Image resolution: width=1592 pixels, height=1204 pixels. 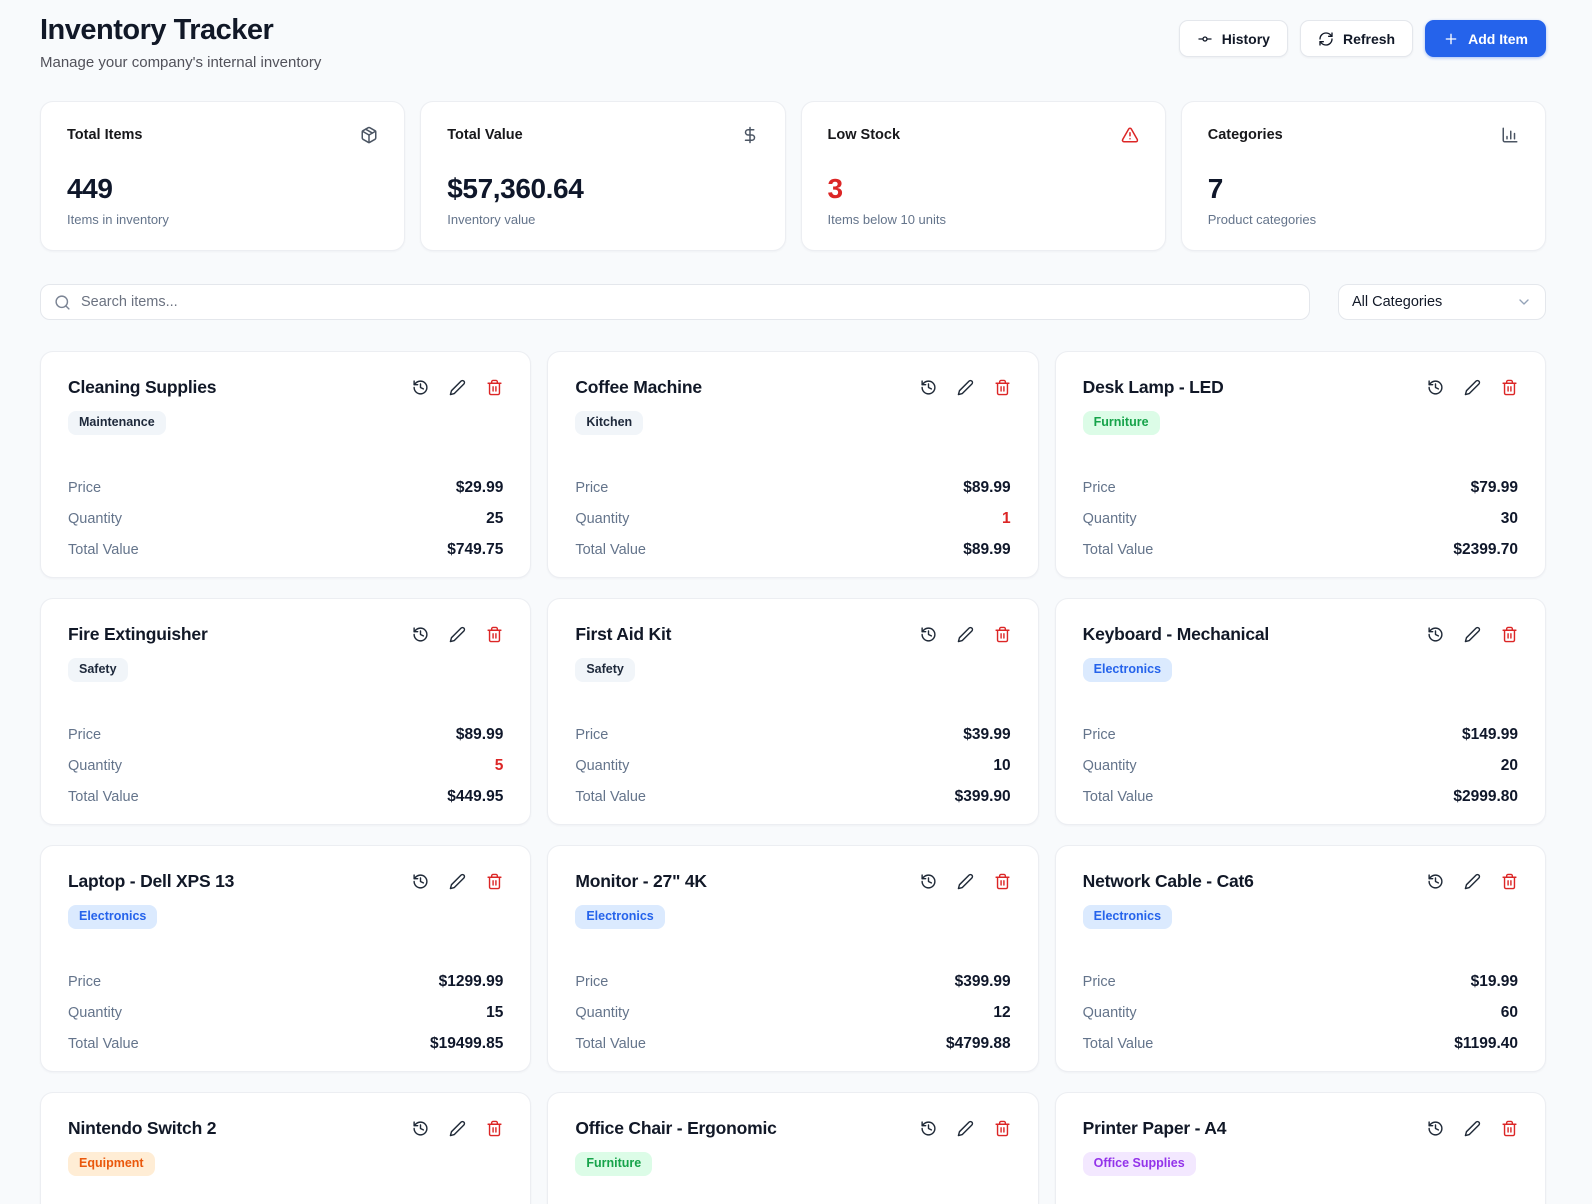 I want to click on search-input, so click(x=688, y=302).